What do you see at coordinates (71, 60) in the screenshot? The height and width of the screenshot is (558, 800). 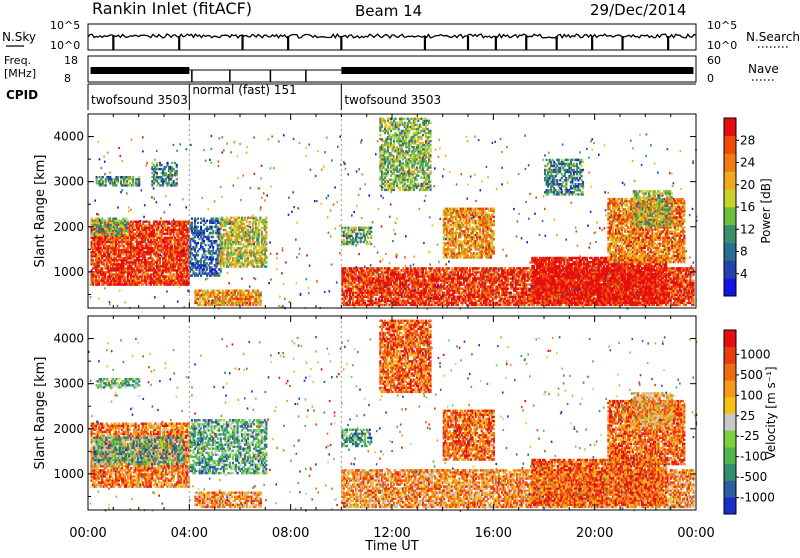 I see `freq-left-tick-top: 18` at bounding box center [71, 60].